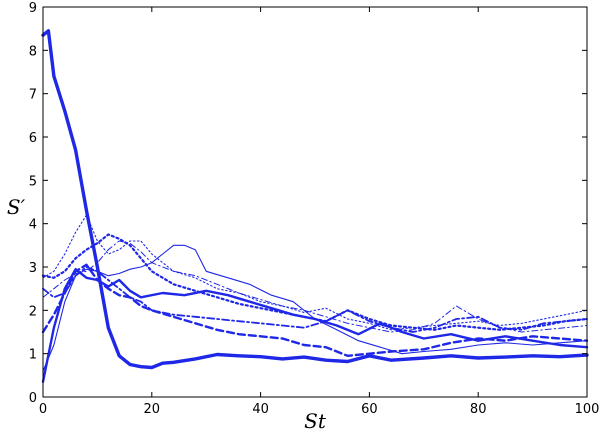  I want to click on y-tick-label: 7, so click(33, 95).